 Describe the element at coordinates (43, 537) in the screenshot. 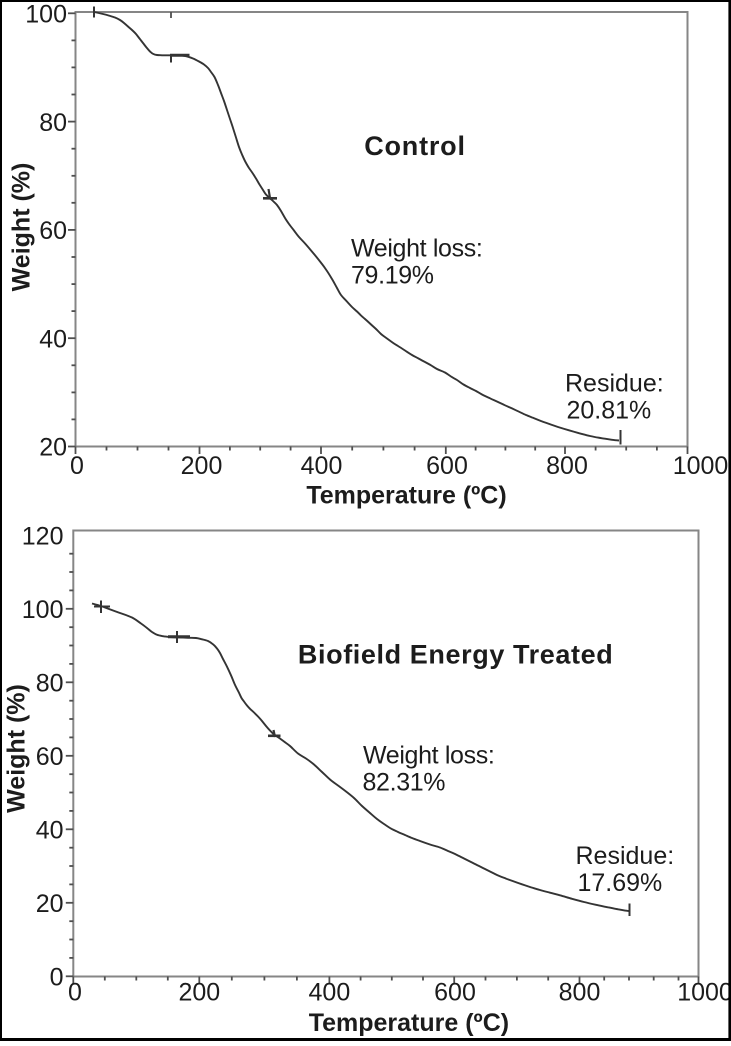

I see `svg-text: 120` at that location.